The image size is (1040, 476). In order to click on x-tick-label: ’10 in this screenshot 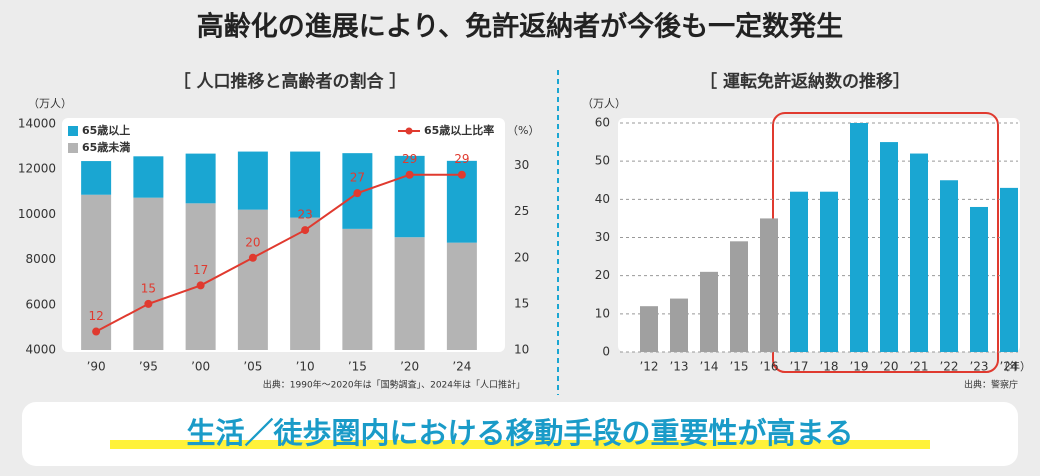, I will do `click(305, 367)`.